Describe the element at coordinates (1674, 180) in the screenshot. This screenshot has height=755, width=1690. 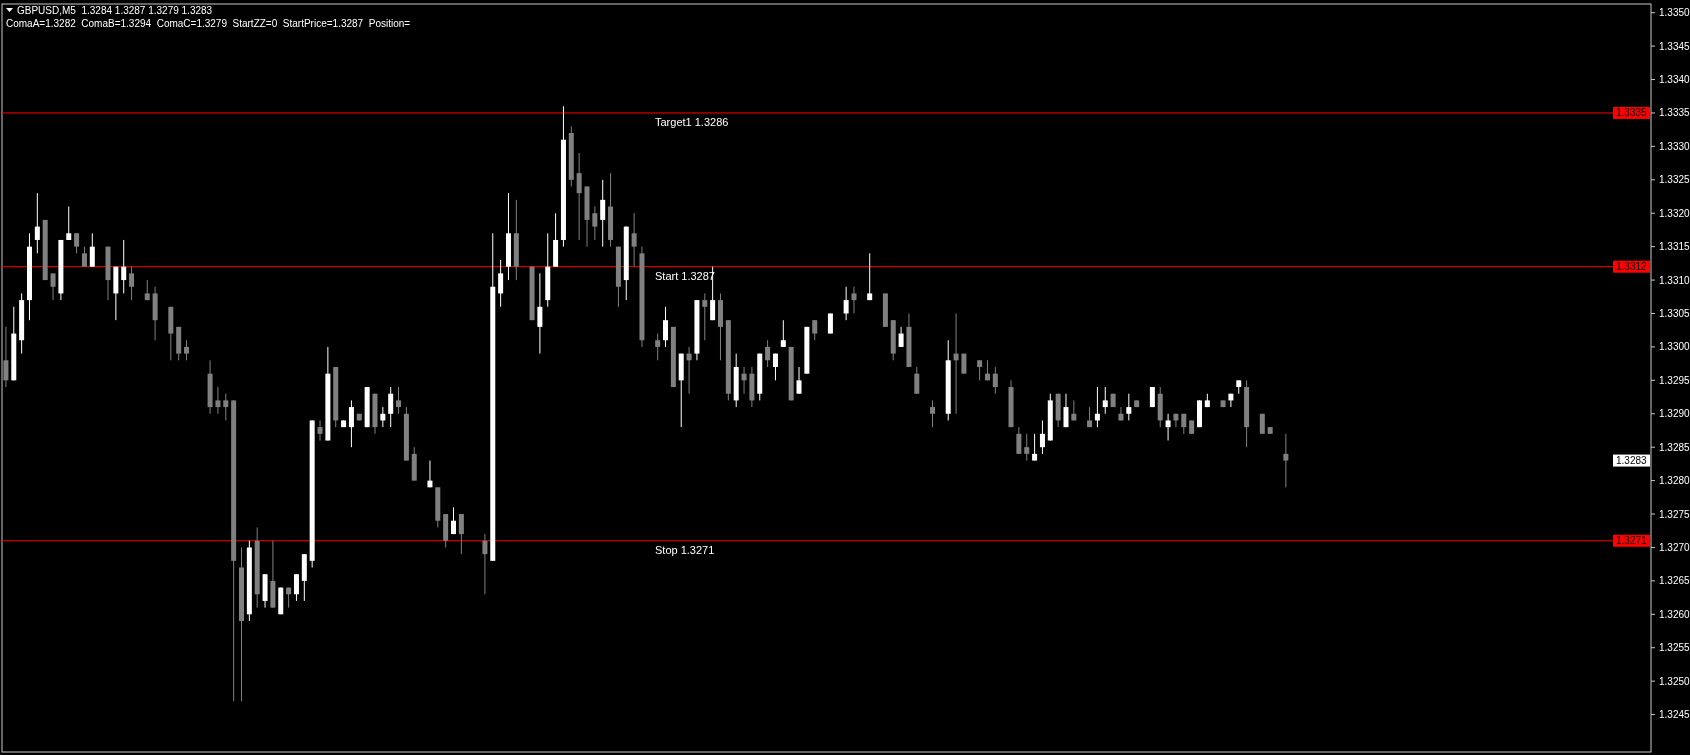
I see `y-tick-label: 1.3325` at that location.